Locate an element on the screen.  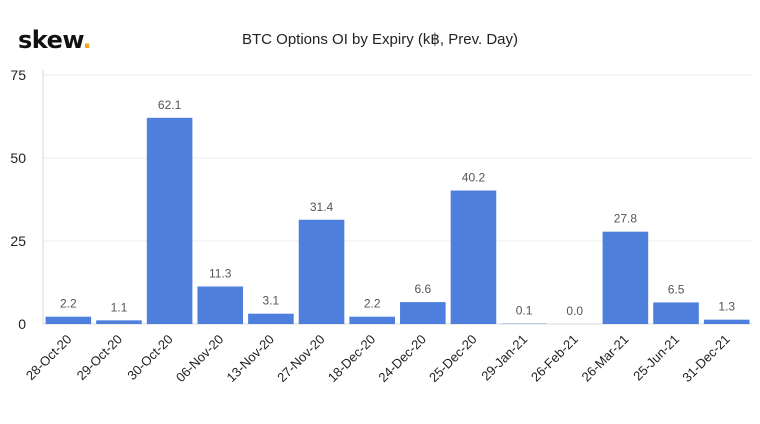
data-label: 40.2 is located at coordinates (474, 178).